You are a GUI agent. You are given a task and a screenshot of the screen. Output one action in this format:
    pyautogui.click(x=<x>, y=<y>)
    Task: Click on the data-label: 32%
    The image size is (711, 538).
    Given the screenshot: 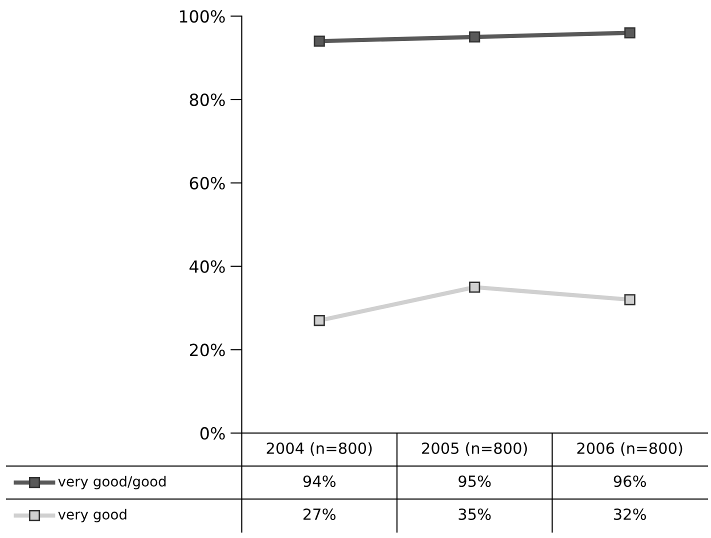 What is the action you would take?
    pyautogui.click(x=630, y=514)
    